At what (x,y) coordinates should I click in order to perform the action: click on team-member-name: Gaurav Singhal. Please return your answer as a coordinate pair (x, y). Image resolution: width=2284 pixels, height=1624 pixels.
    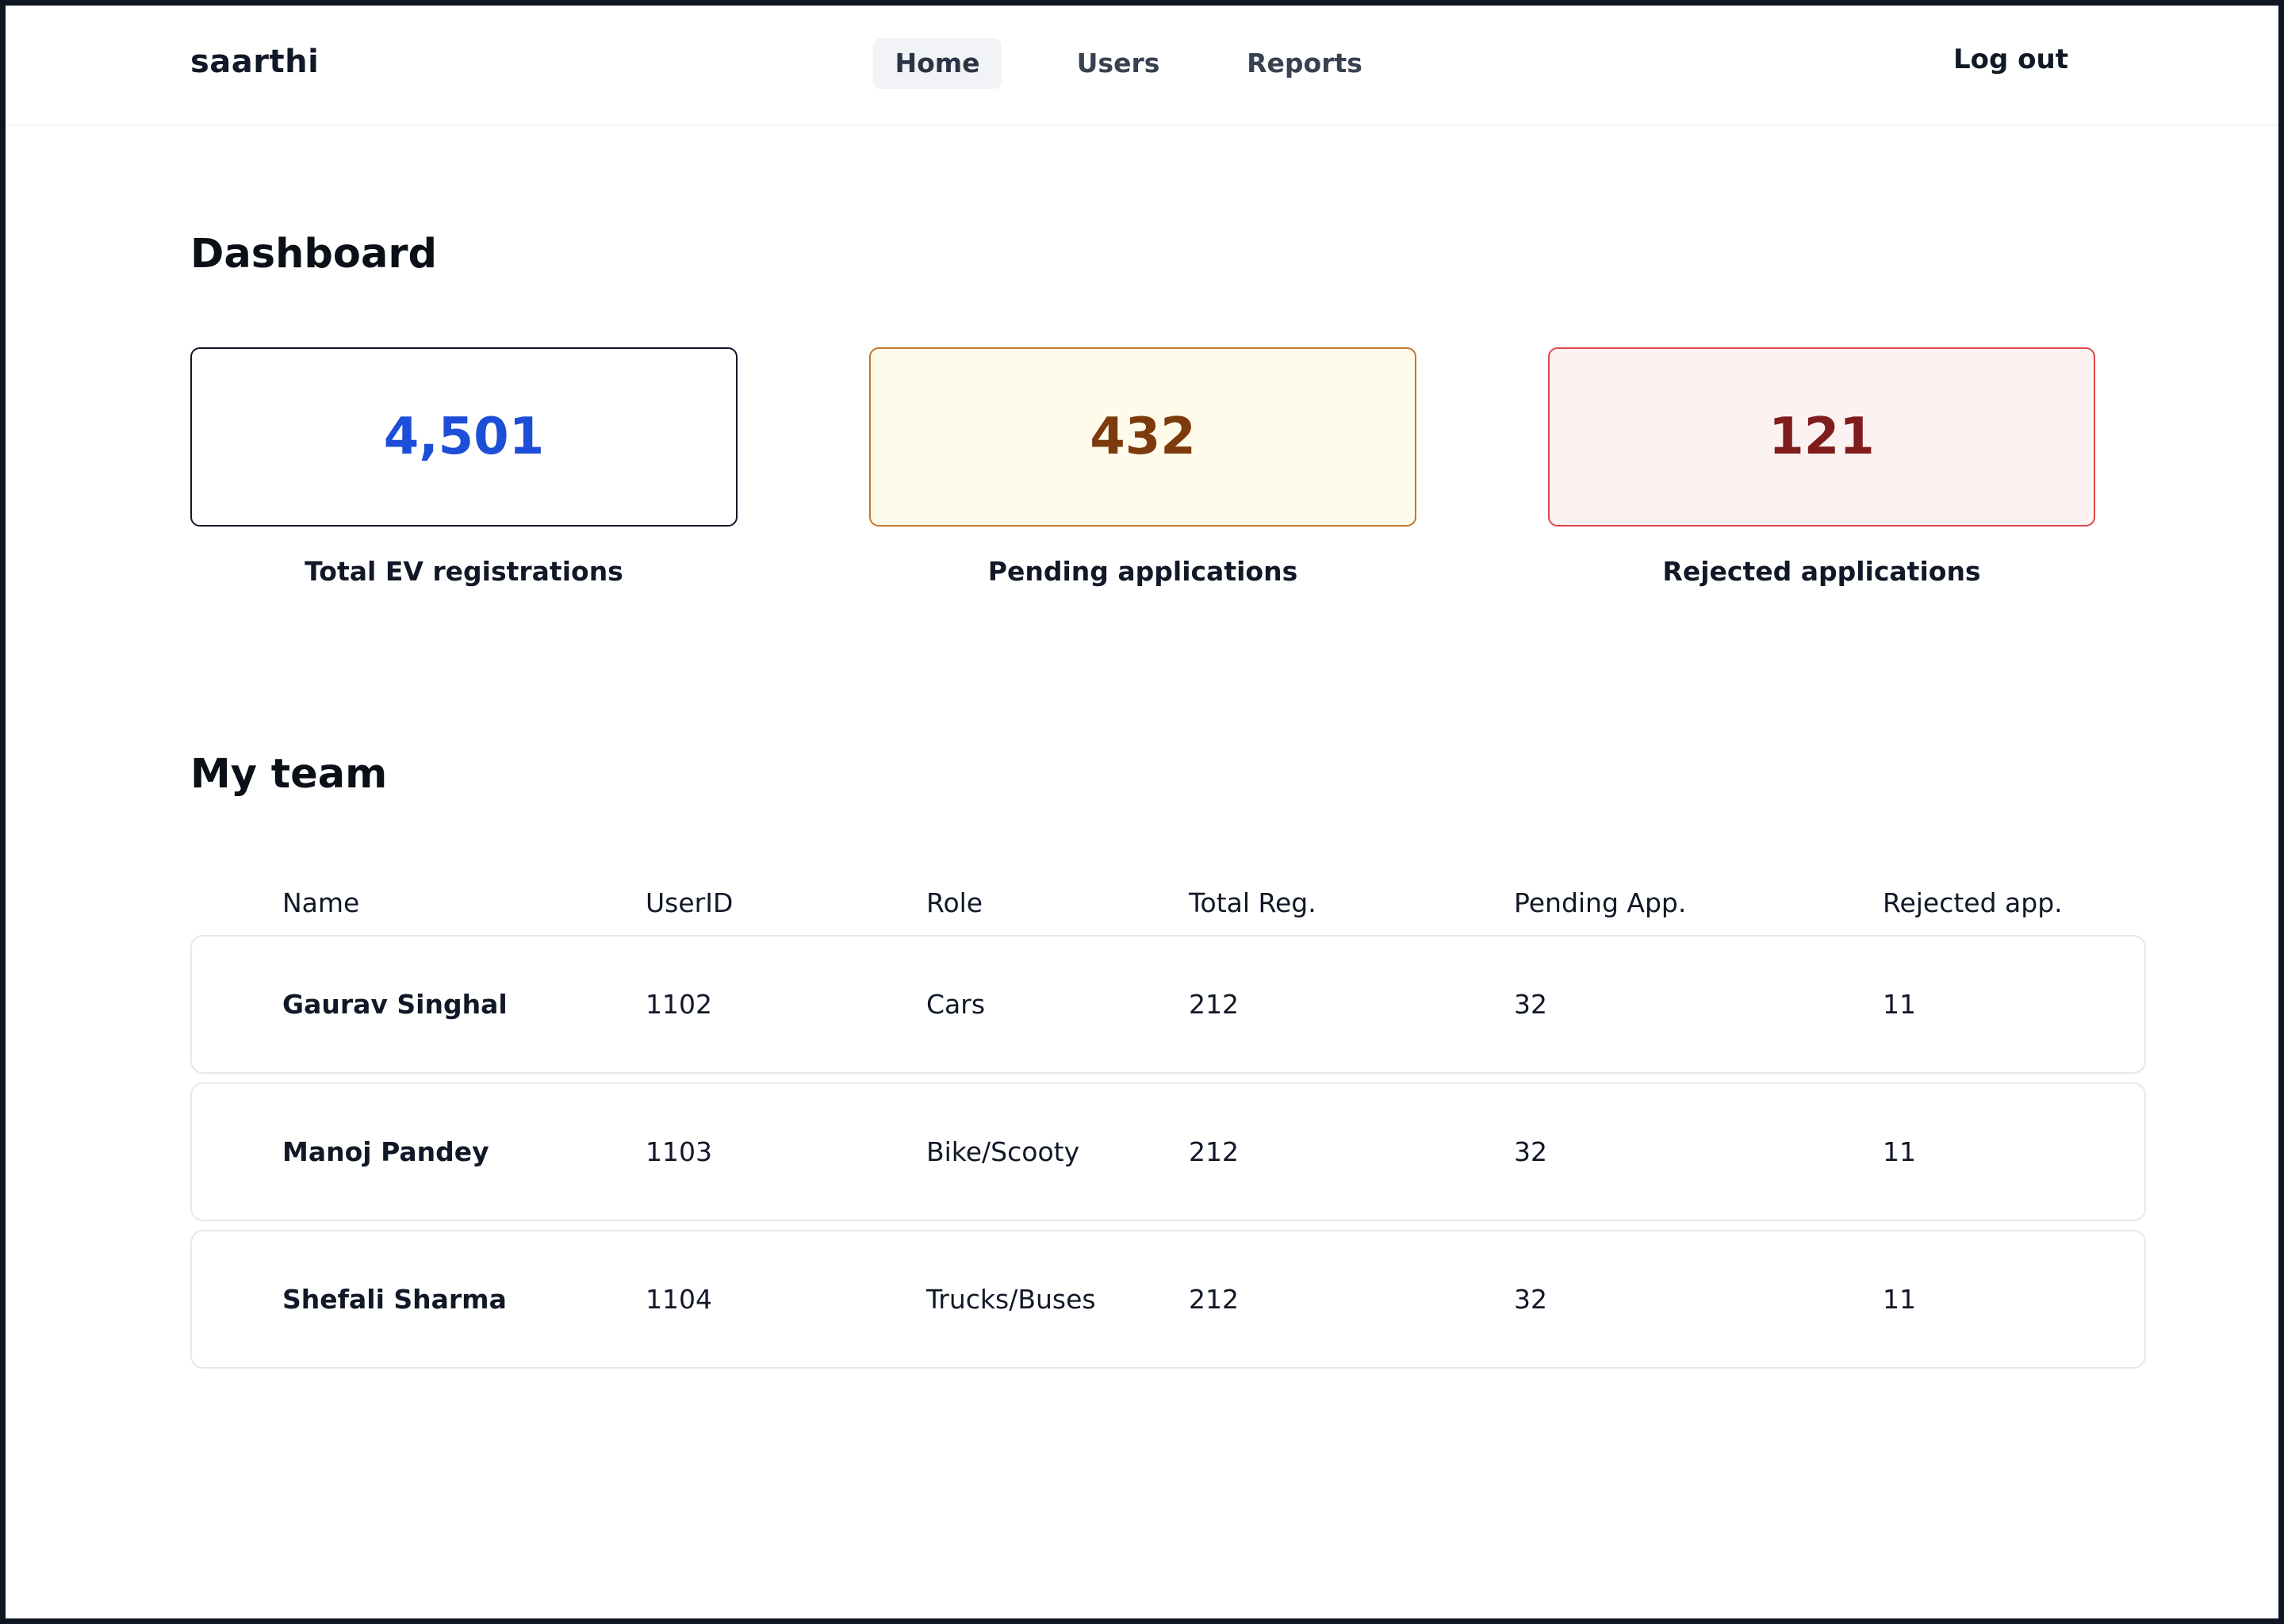
    Looking at the image, I should click on (395, 1004).